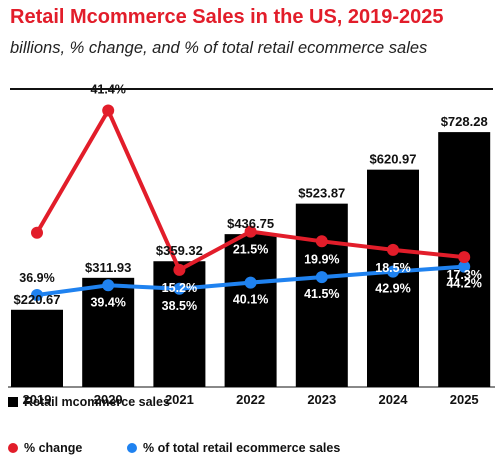 The image size is (503, 471). I want to click on legend-label-bars: Retail mcommerce sales, so click(97, 402).